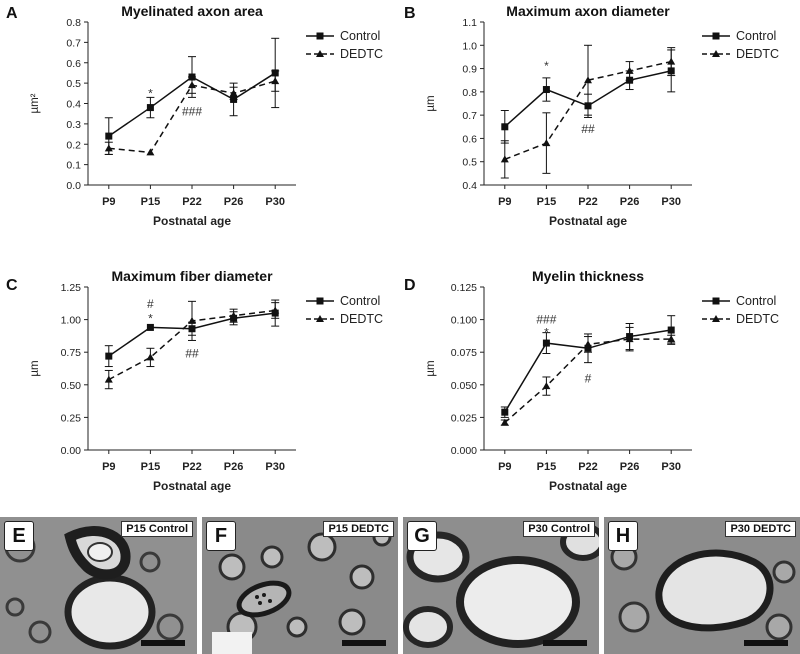  I want to click on y-tick-label: 0.25, so click(71, 418).